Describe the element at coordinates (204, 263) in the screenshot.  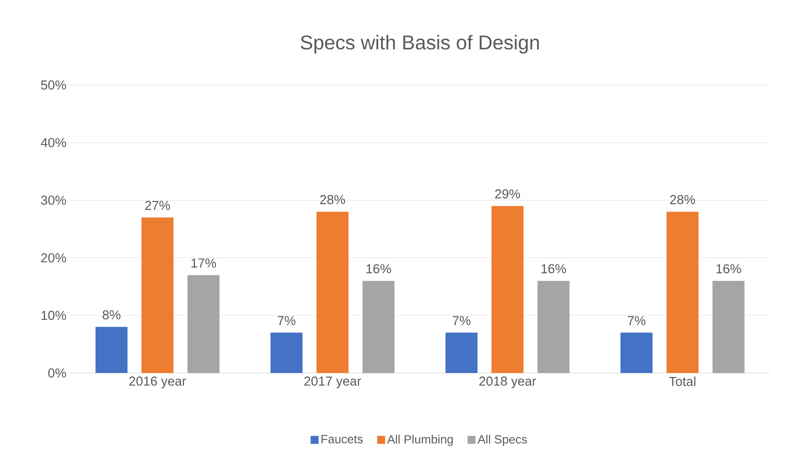
I see `data-label: 17%` at that location.